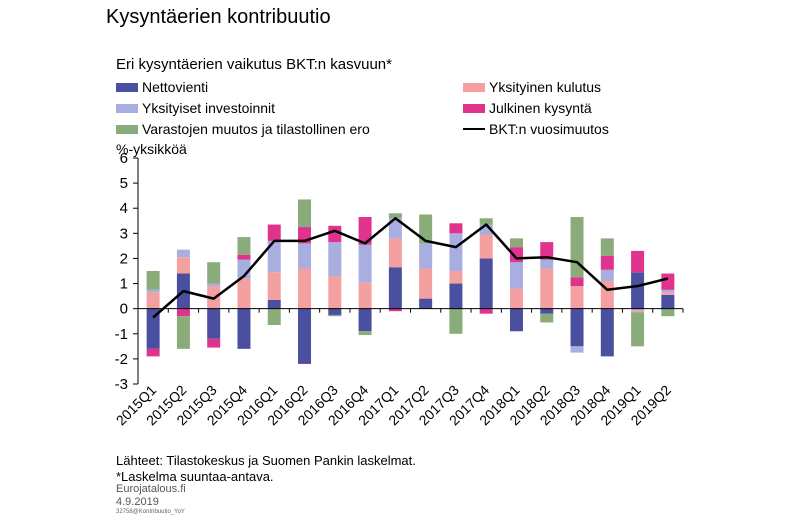 This screenshot has width=801, height=523. I want to click on y-tick-label: 5, so click(124, 183).